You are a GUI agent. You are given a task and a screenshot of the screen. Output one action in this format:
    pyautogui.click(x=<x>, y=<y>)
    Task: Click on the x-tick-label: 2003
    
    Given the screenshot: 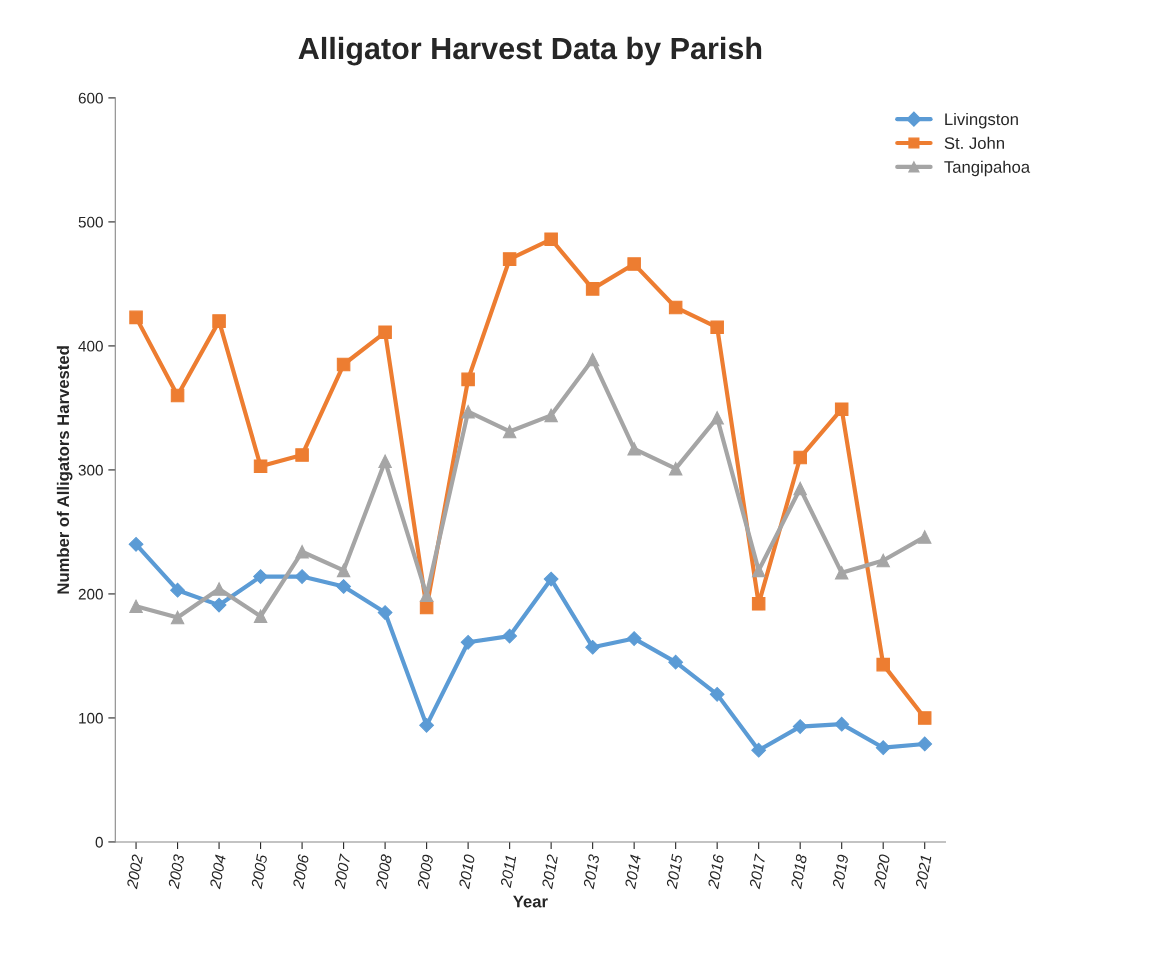 What is the action you would take?
    pyautogui.click(x=176, y=871)
    